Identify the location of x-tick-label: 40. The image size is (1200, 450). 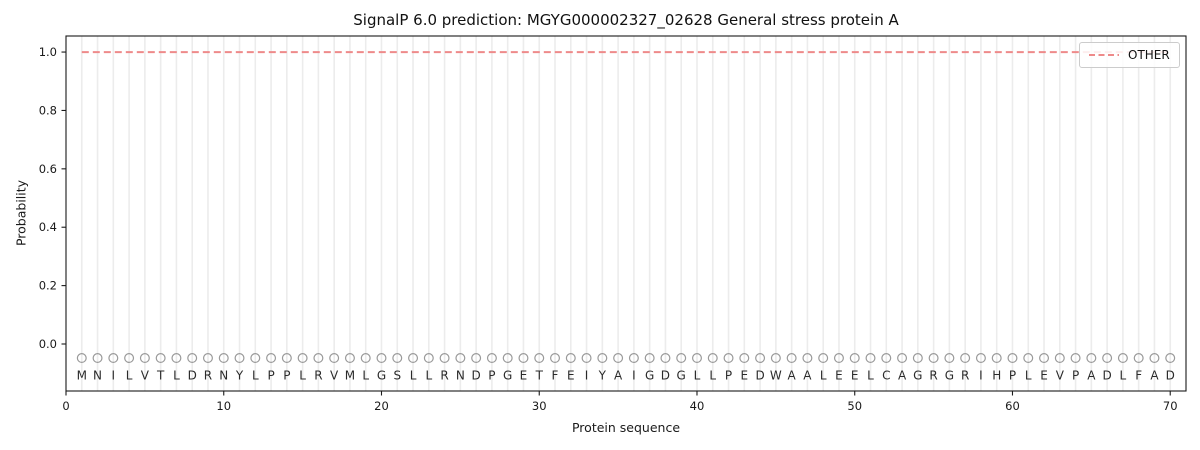
(697, 406).